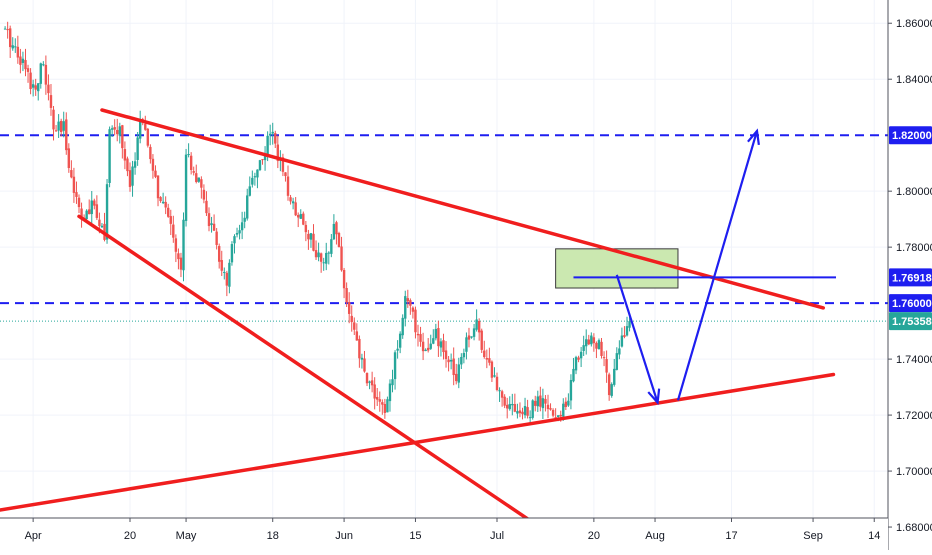 Image resolution: width=932 pixels, height=555 pixels. What do you see at coordinates (912, 278) in the screenshot?
I see `price-label-text: 1.76918` at bounding box center [912, 278].